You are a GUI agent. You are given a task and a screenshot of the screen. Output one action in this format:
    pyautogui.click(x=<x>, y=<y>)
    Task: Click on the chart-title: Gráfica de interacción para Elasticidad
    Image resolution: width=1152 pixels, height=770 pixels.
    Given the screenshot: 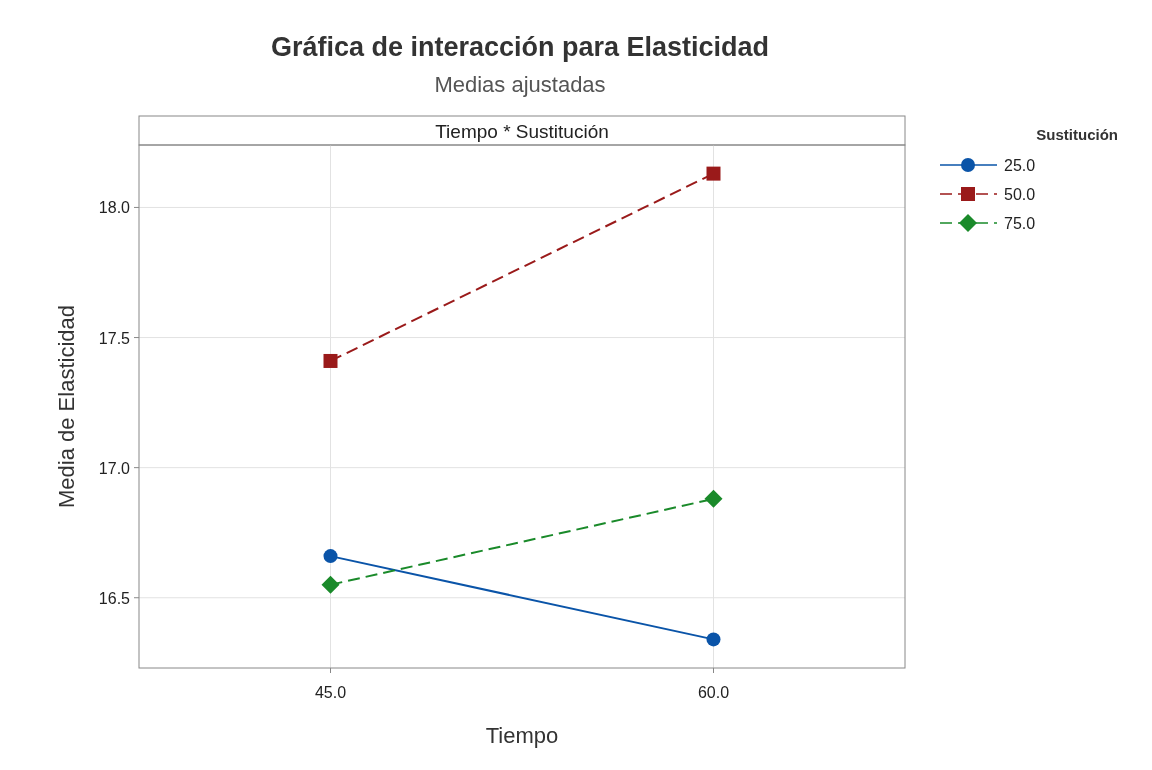 What is the action you would take?
    pyautogui.click(x=520, y=47)
    